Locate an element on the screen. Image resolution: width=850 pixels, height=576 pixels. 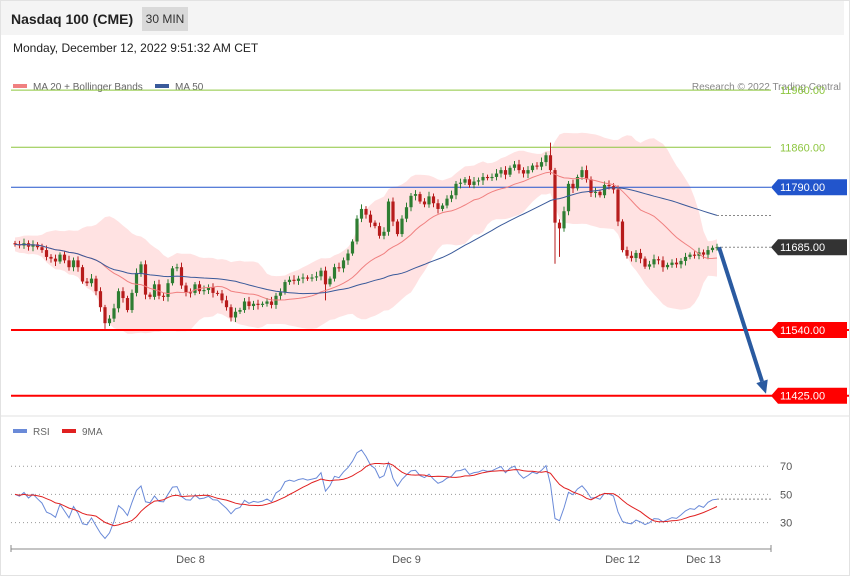
rsi-panel: 70 50 30 is located at coordinates (401, 494).